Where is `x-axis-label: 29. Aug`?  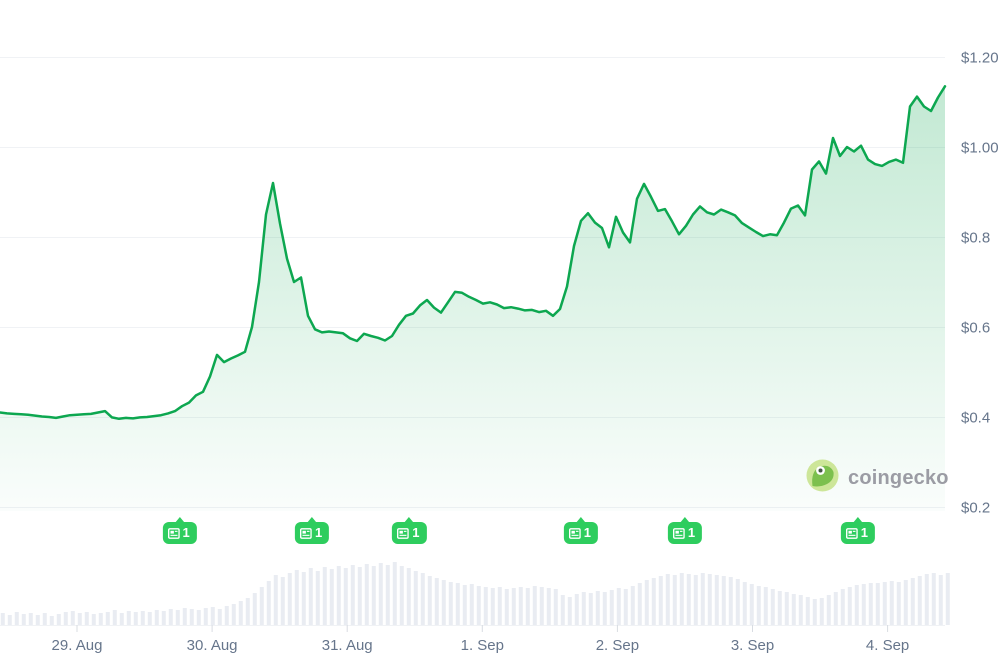
x-axis-label: 29. Aug is located at coordinates (77, 645).